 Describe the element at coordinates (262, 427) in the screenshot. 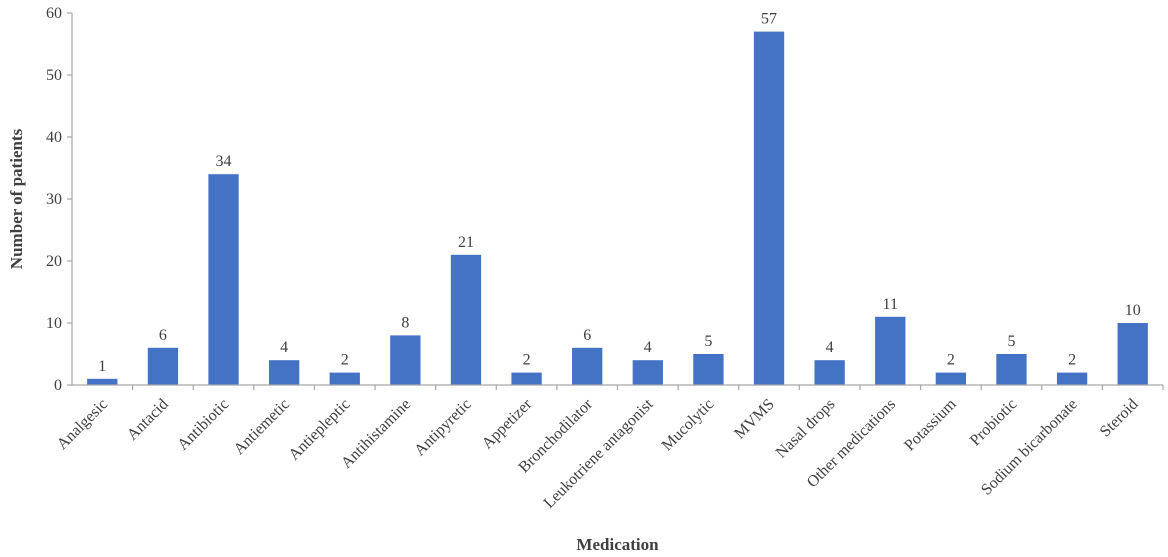

I see `x-tick-label: Antiemetic` at that location.